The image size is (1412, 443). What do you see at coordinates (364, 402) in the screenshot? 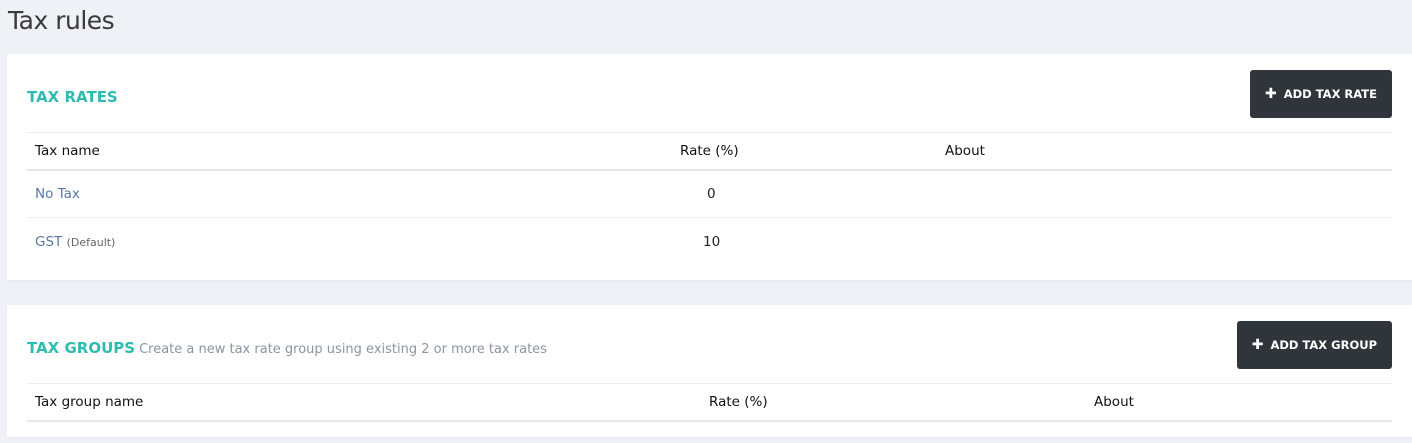
I see `col-tax-group-name: Tax group name` at bounding box center [364, 402].